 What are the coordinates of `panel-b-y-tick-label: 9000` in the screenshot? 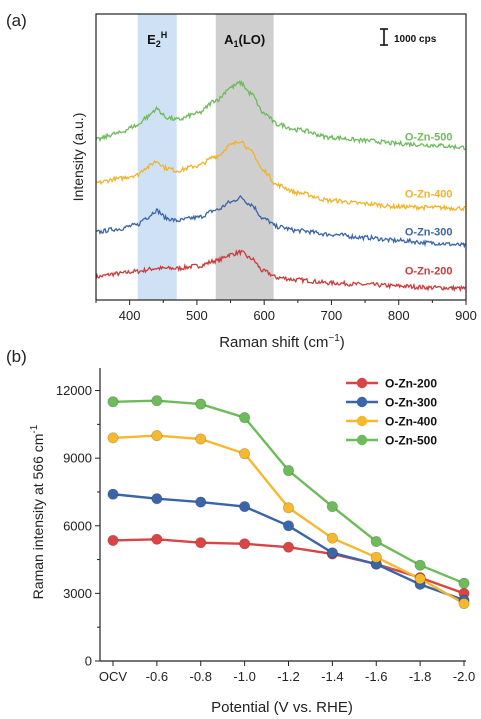 It's located at (77, 458).